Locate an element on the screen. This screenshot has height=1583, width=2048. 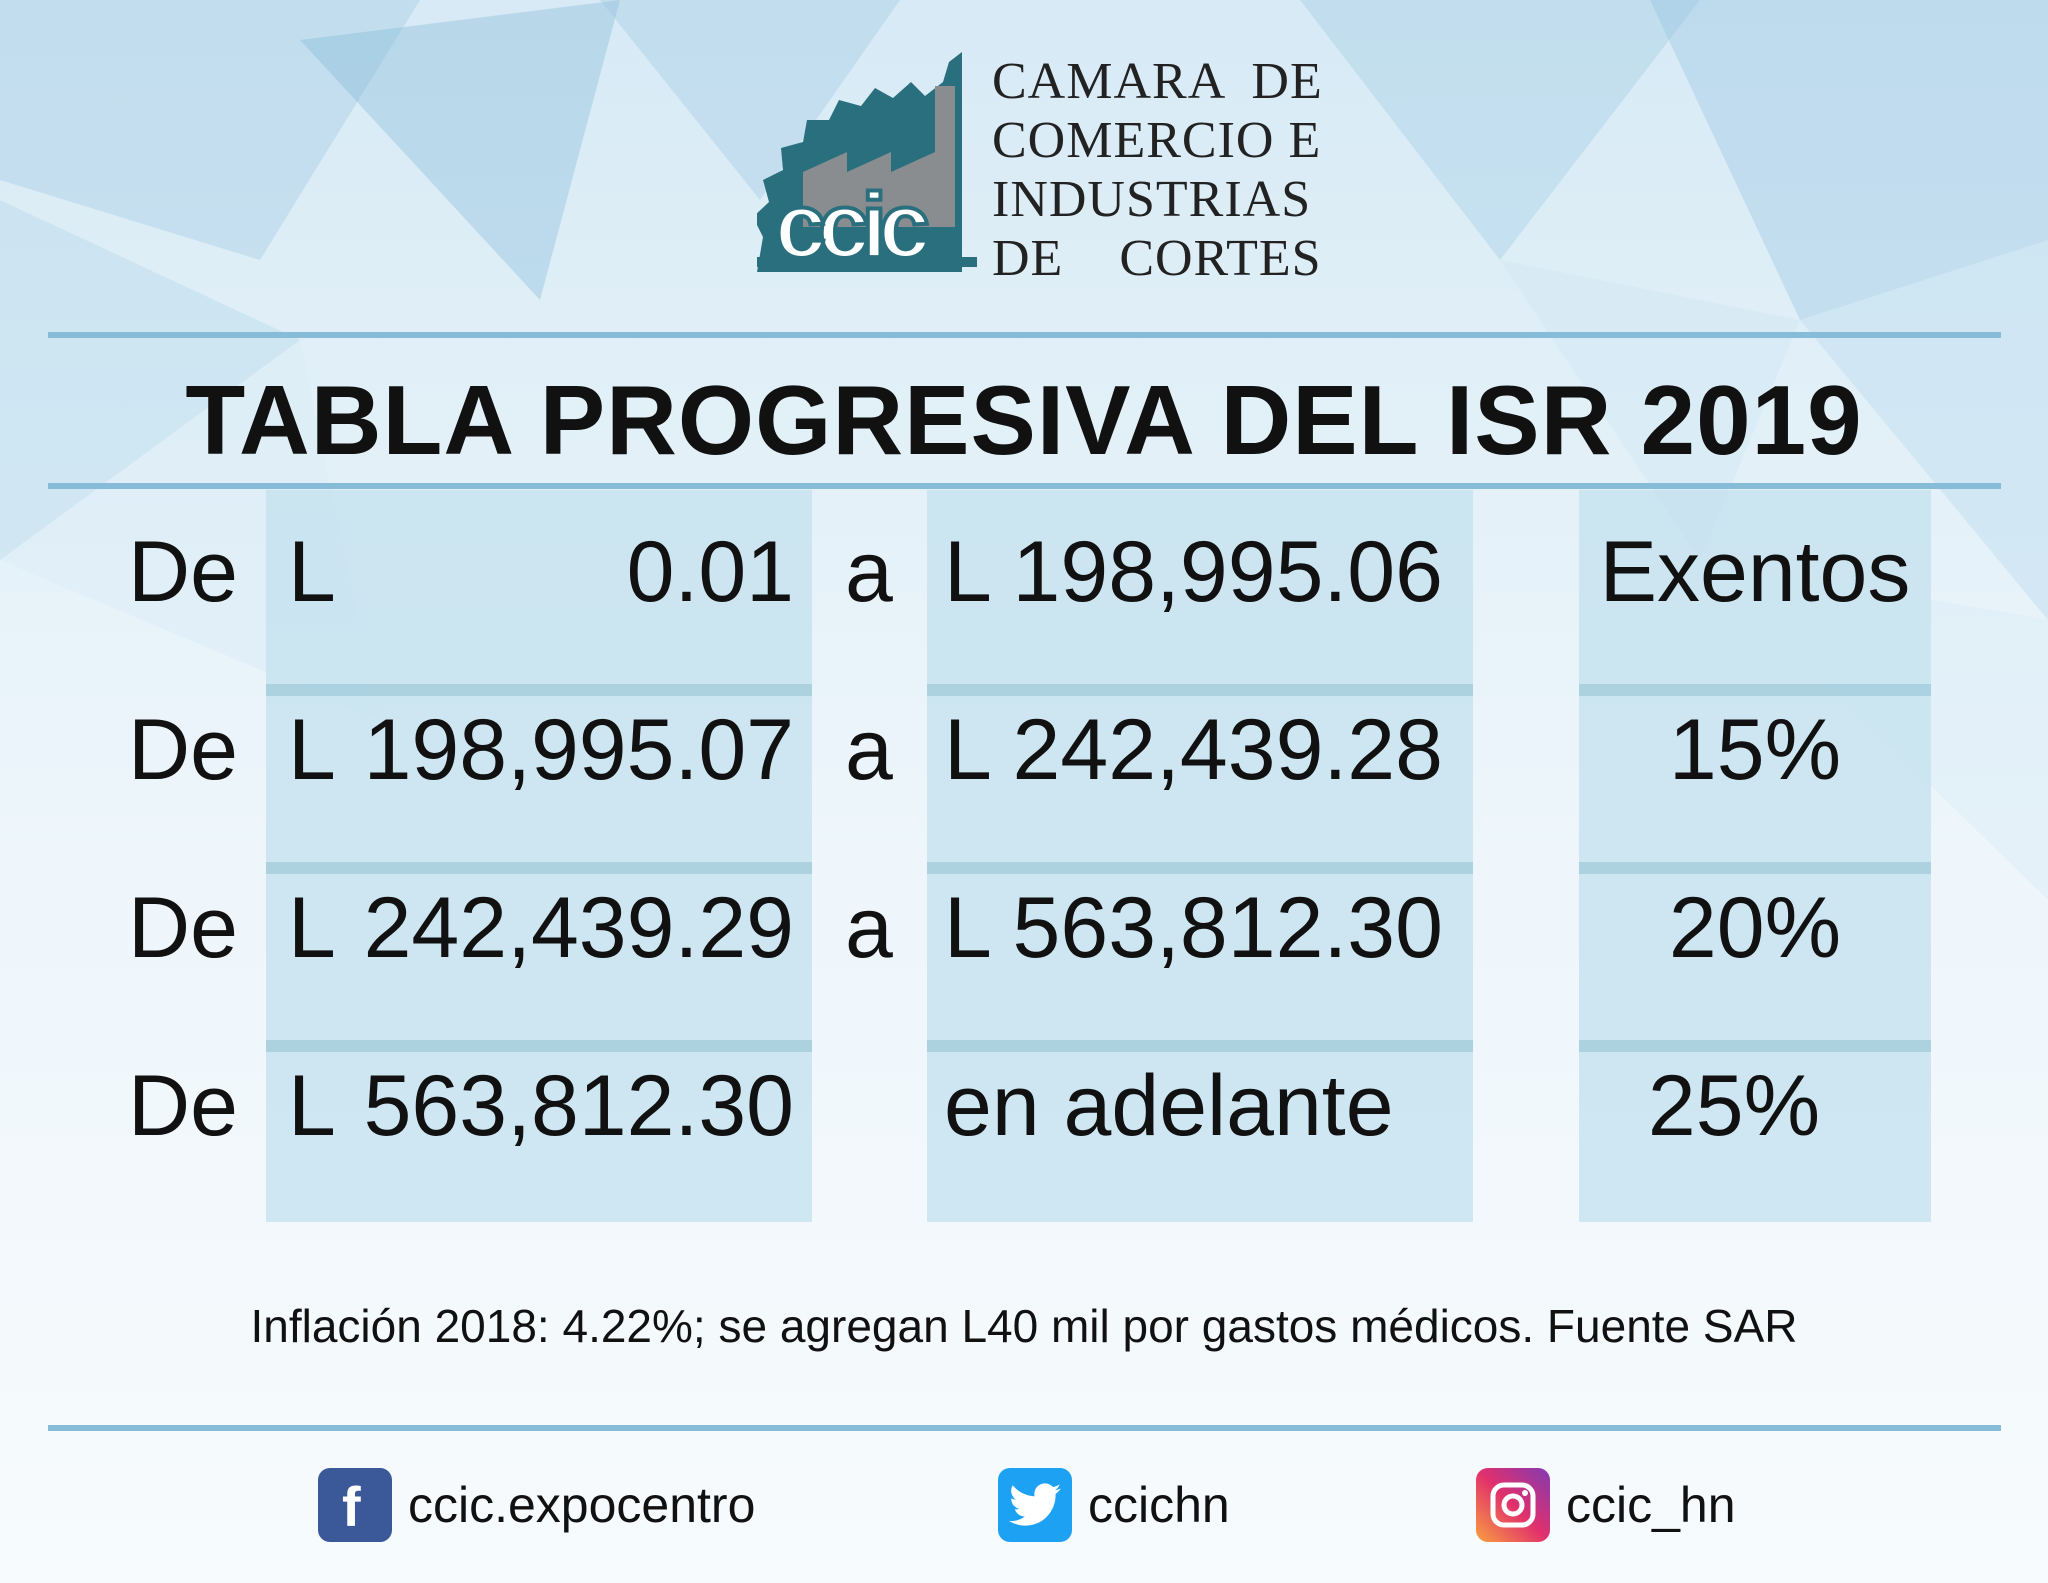
social-facebook: f ccic.expocentro is located at coordinates (536, 1505).